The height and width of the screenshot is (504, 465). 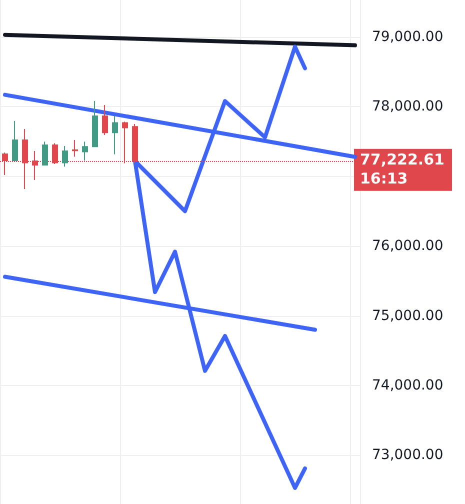 What do you see at coordinates (408, 36) in the screenshot?
I see `y-tick-label: 79,000.00` at bounding box center [408, 36].